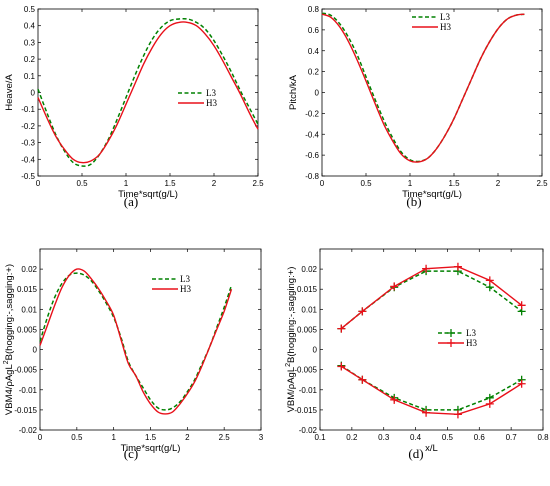  What do you see at coordinates (415, 453) in the screenshot?
I see `panel-label: (d)` at bounding box center [415, 453].